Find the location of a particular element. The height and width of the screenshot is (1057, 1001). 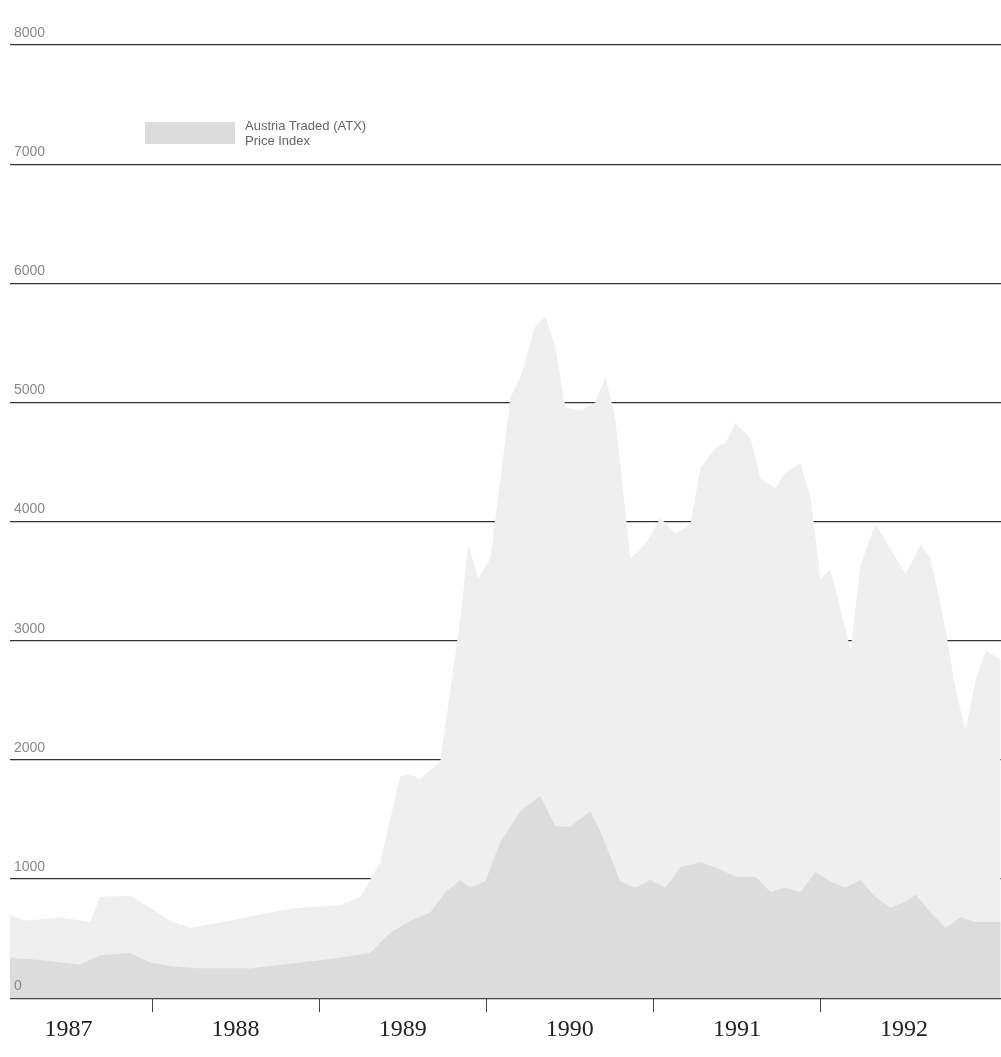

x-tick-label: 1991 is located at coordinates (736, 1027).